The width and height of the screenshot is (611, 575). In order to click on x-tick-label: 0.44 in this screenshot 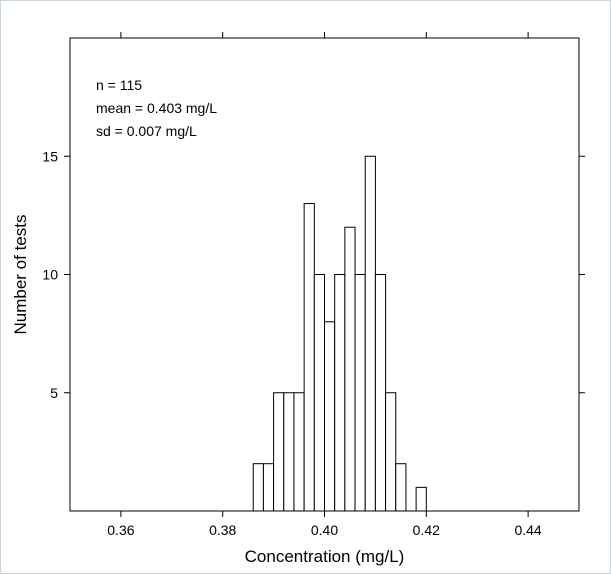, I will do `click(527, 530)`.